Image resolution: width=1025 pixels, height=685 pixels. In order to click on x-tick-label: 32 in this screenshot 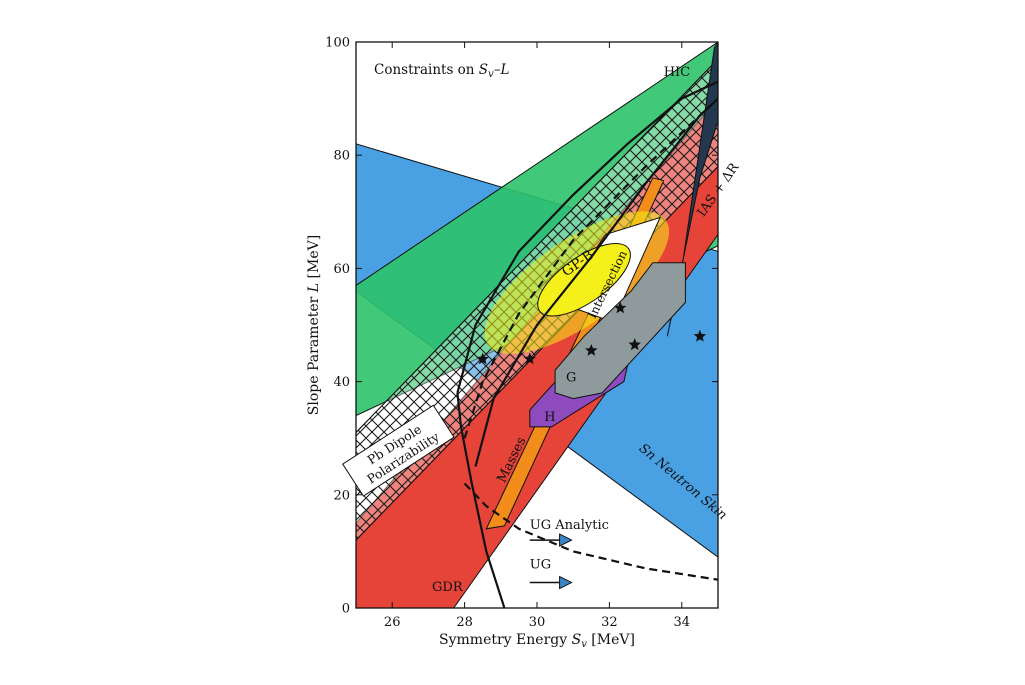, I will do `click(609, 622)`.